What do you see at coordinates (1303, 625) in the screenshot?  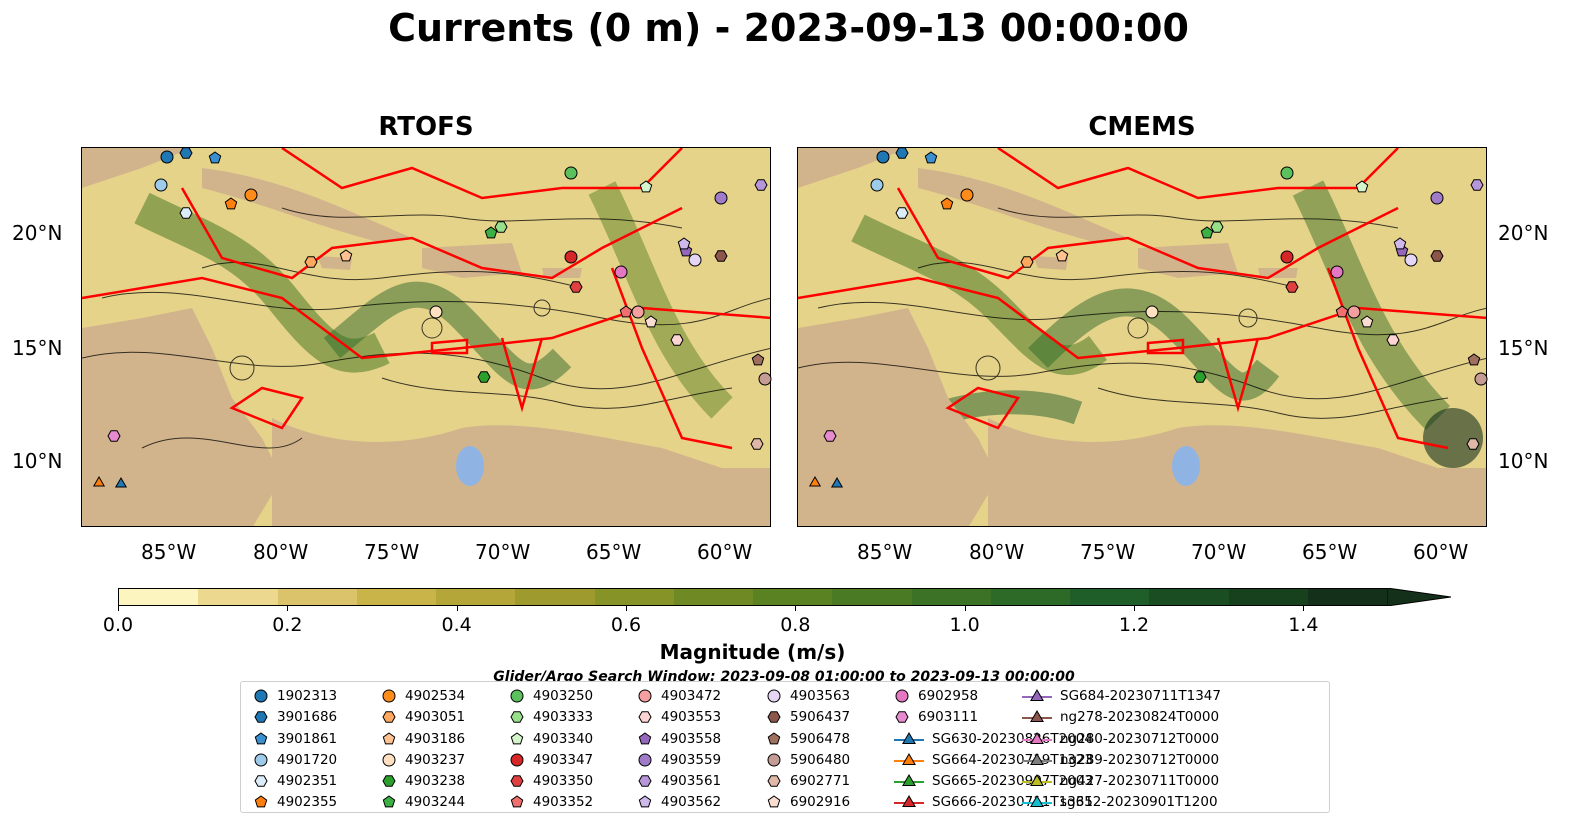 I see `colorbar-tick-label: 1.4` at bounding box center [1303, 625].